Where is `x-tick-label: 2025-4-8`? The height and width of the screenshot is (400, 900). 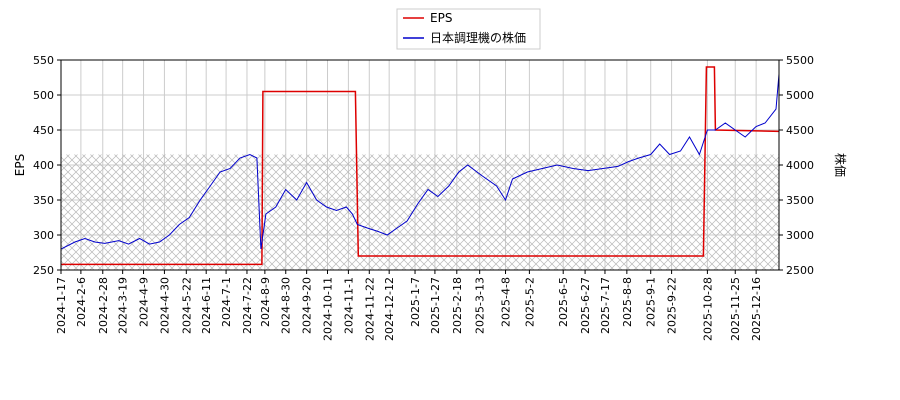 x-tick-label: 2025-4-8 is located at coordinates (506, 302).